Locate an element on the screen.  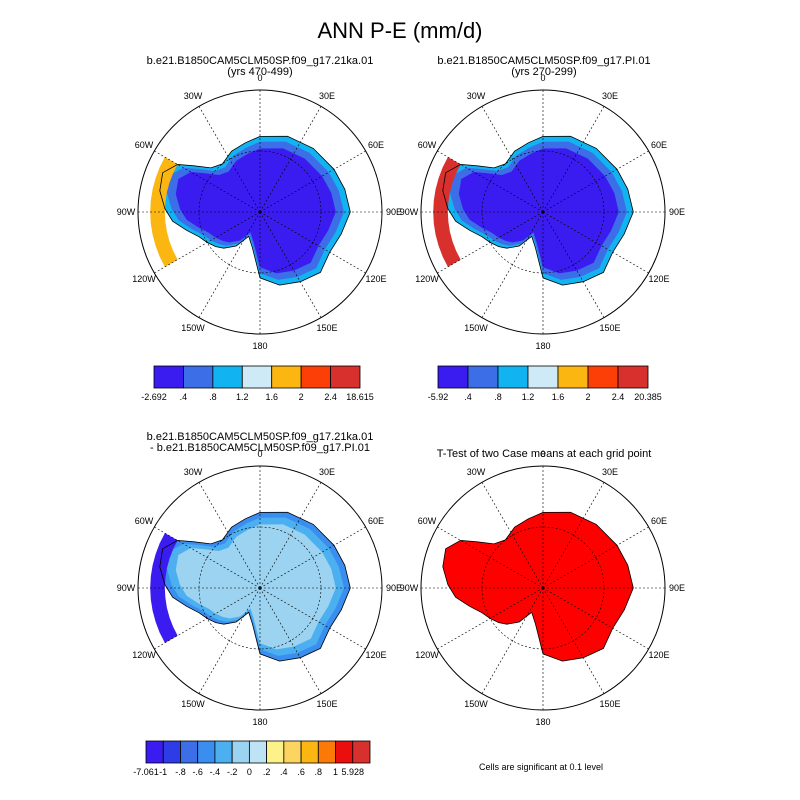
colorbar-label: 20.385 is located at coordinates (648, 397).